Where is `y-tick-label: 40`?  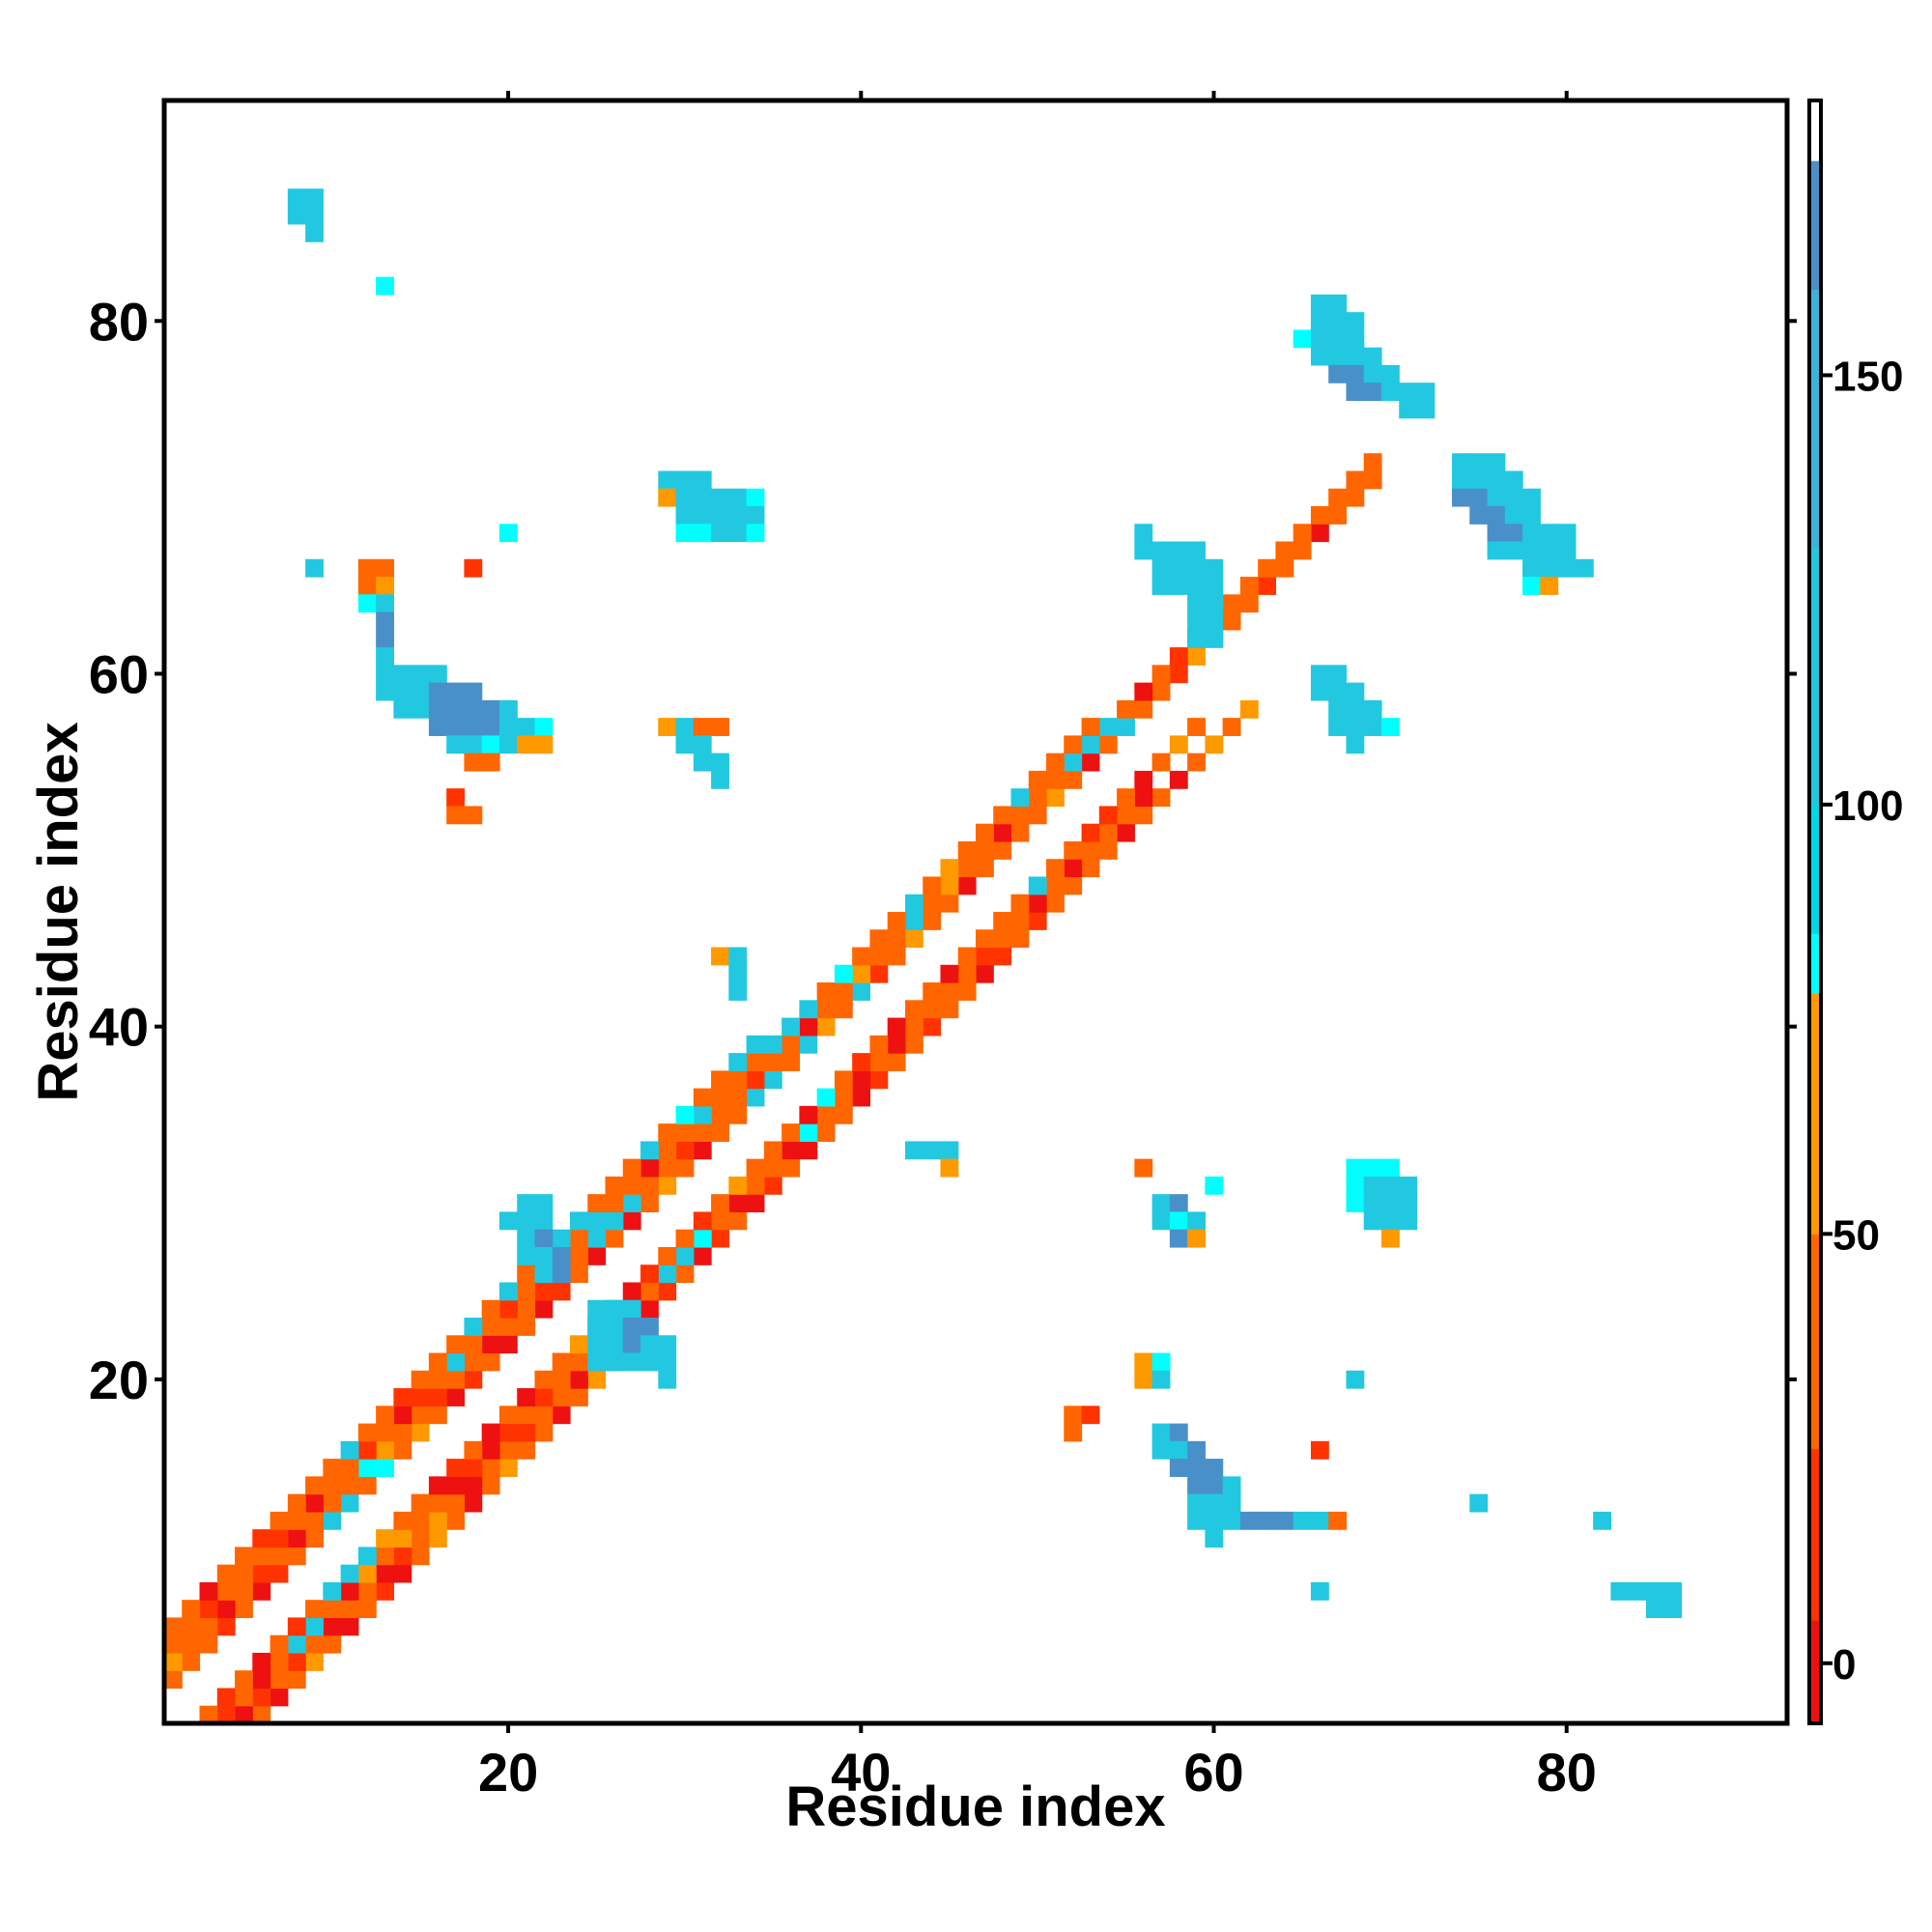 y-tick-label: 40 is located at coordinates (119, 1027).